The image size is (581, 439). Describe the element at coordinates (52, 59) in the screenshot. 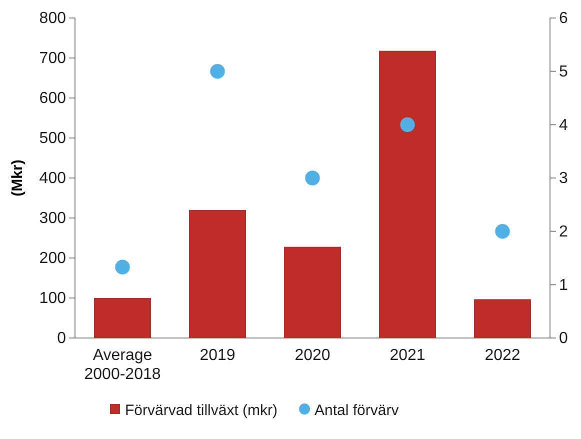

I see `y-tick-label: 700` at that location.